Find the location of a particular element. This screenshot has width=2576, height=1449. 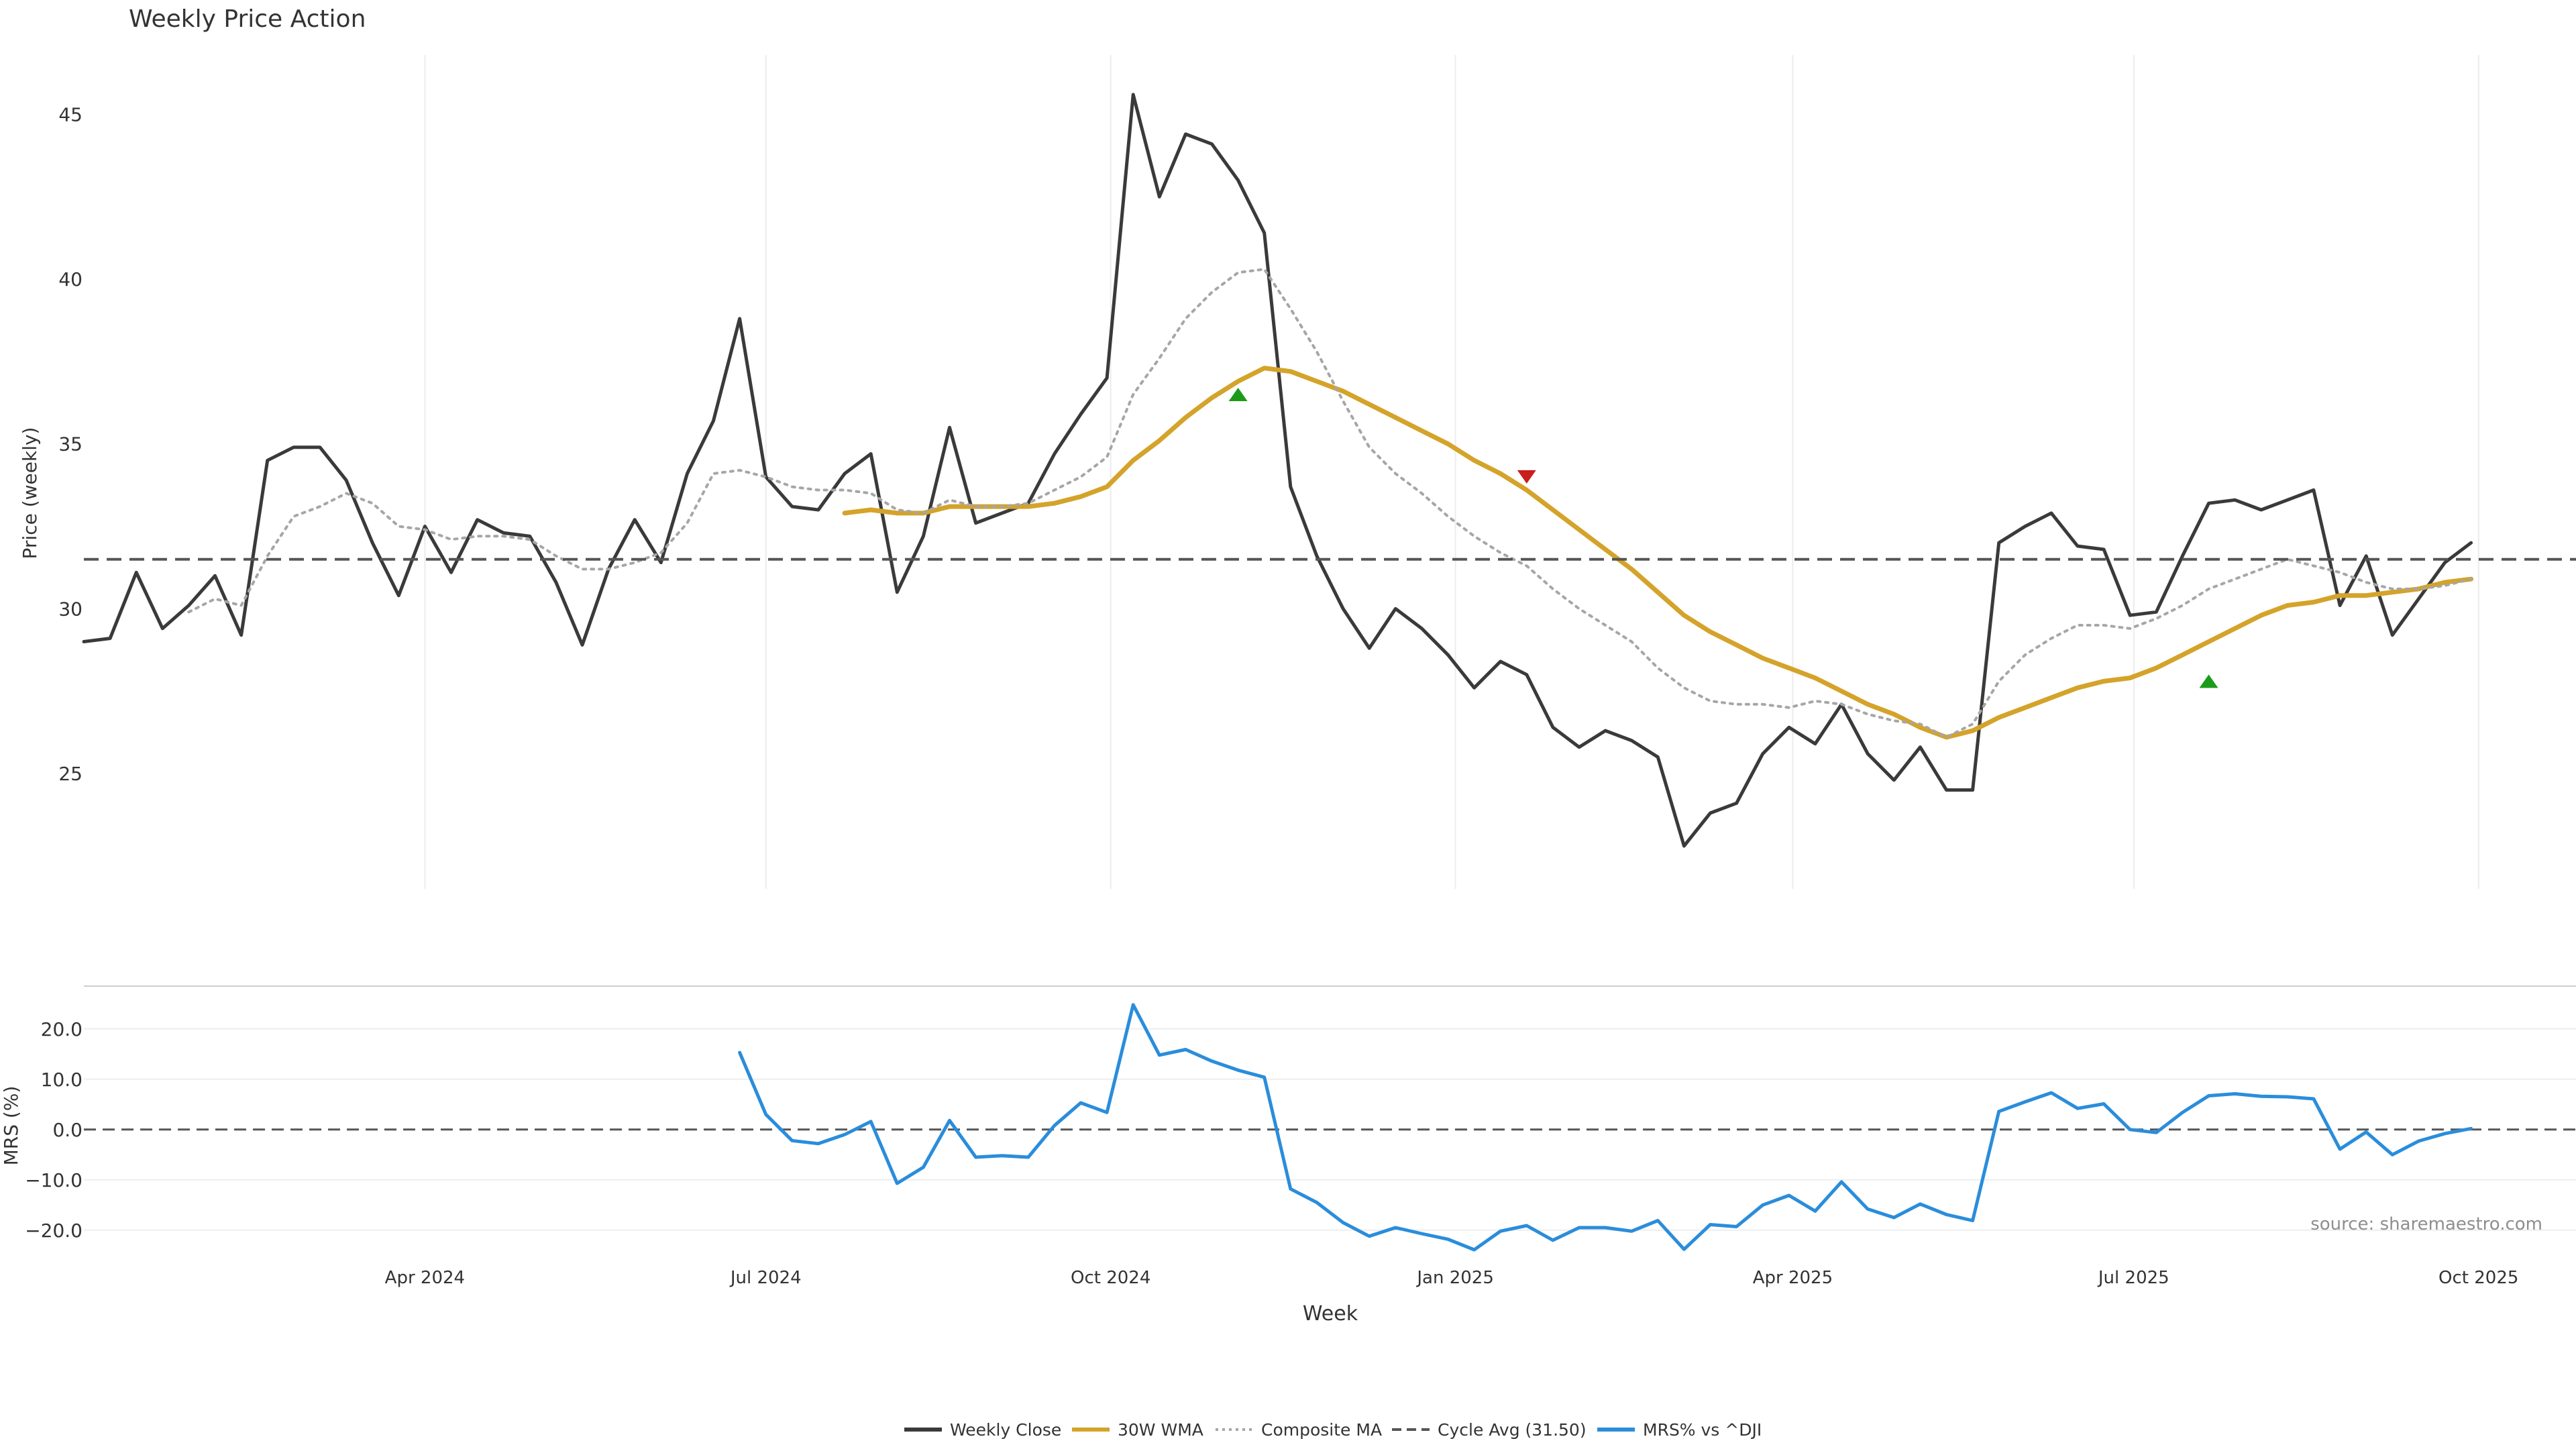

sell-signal-marker is located at coordinates (1526, 477).